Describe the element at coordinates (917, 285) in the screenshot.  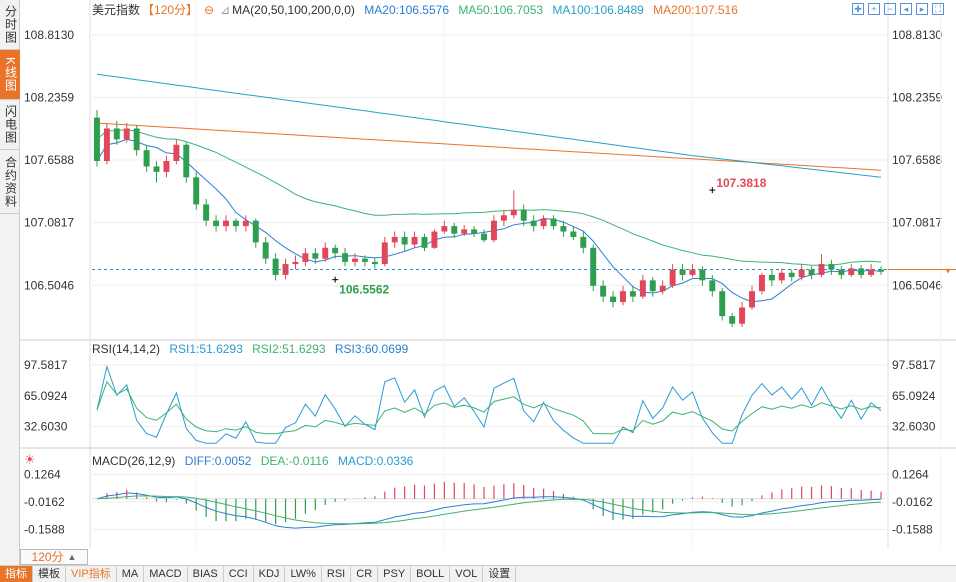
I see `price-ytick-right-4: 106.5046` at that location.